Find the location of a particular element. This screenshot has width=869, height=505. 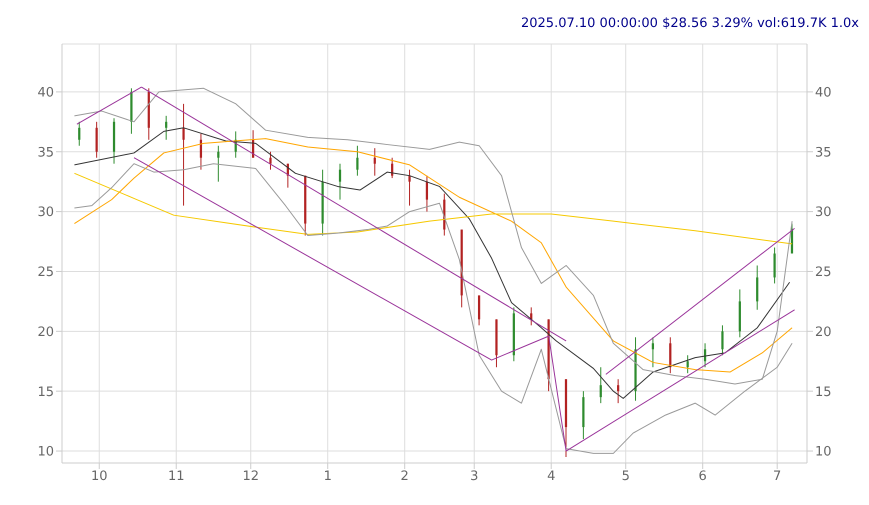

y-tick-label: 20 is located at coordinates (45, 332).